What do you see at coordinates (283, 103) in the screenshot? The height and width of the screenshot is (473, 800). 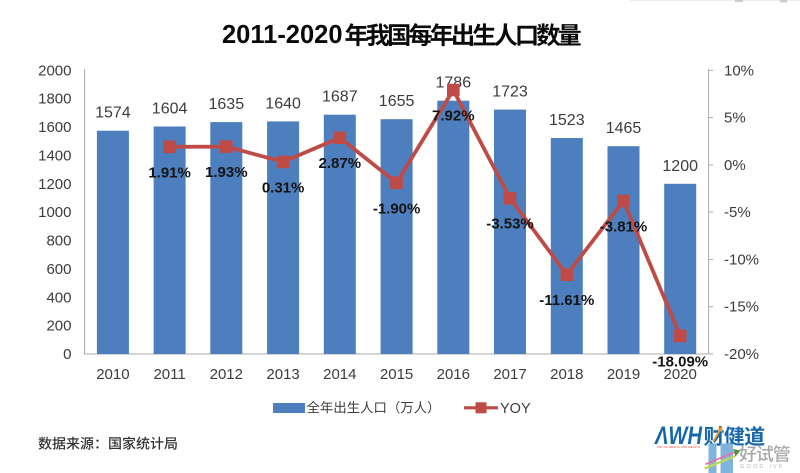 I see `svg-text: 1640` at bounding box center [283, 103].